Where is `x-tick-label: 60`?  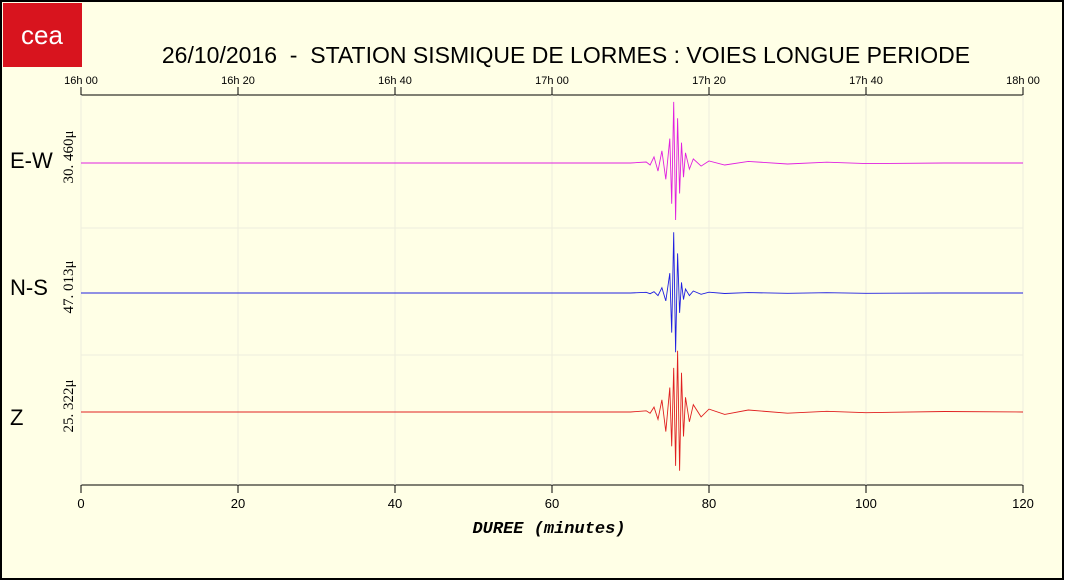
x-tick-label: 60 is located at coordinates (552, 503).